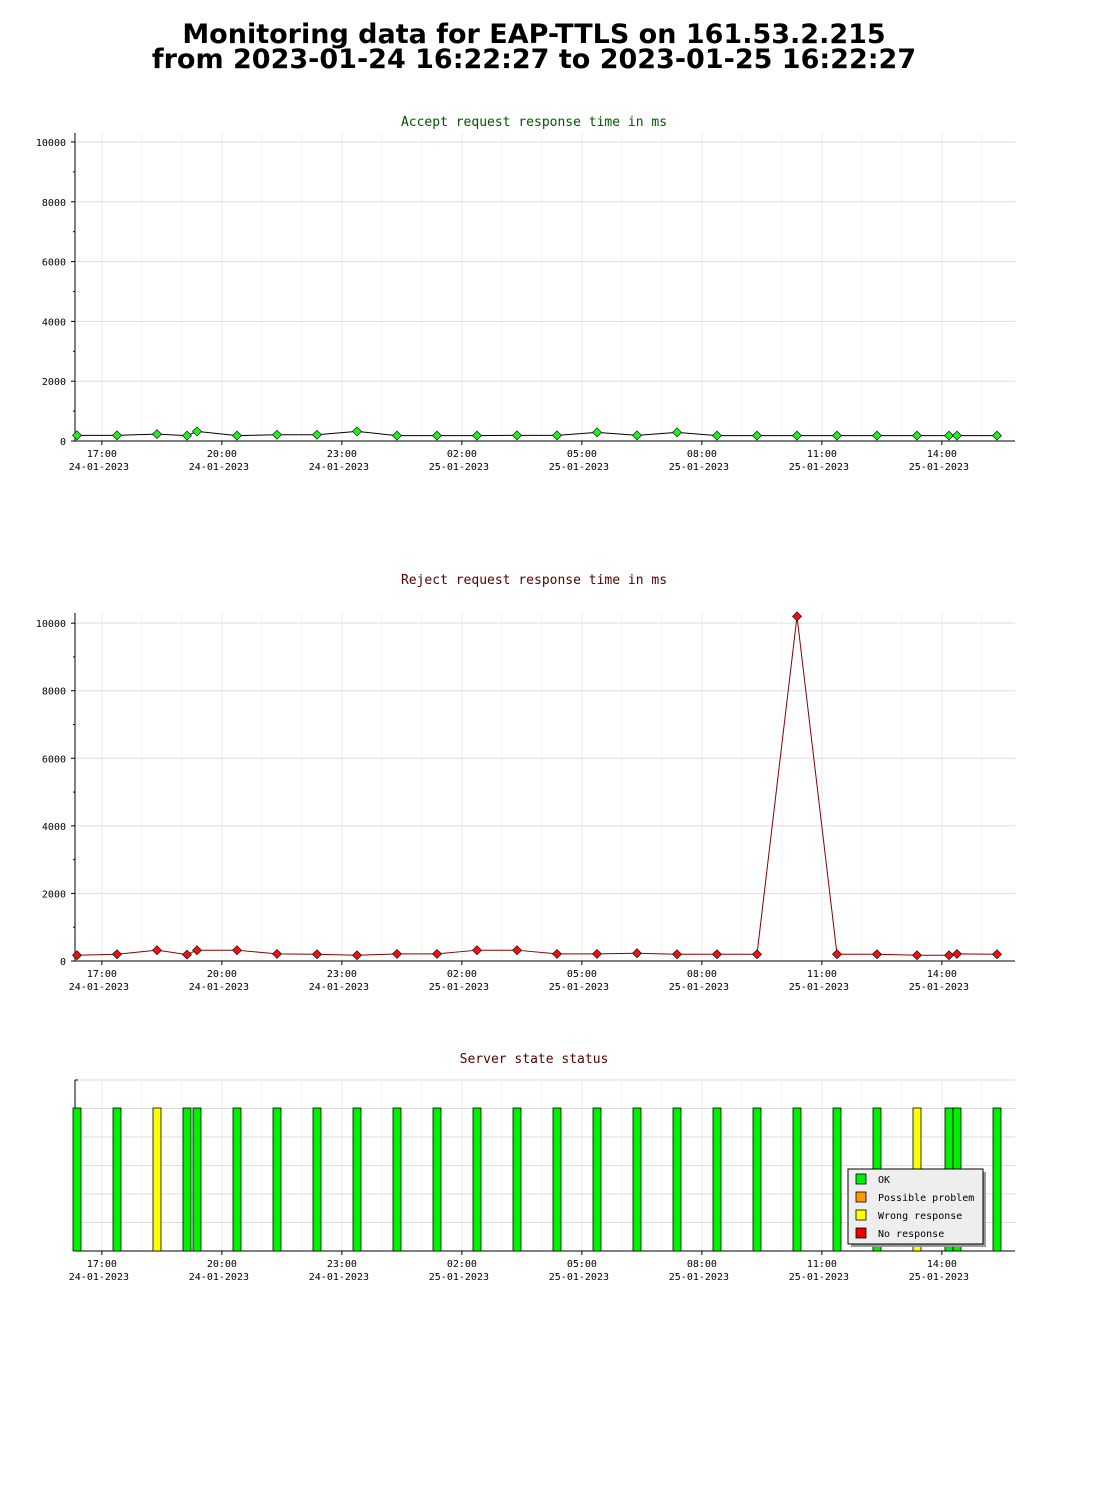 This screenshot has width=1100, height=1500. Describe the element at coordinates (534, 1059) in the screenshot. I see `chart-title: Server state status` at that location.